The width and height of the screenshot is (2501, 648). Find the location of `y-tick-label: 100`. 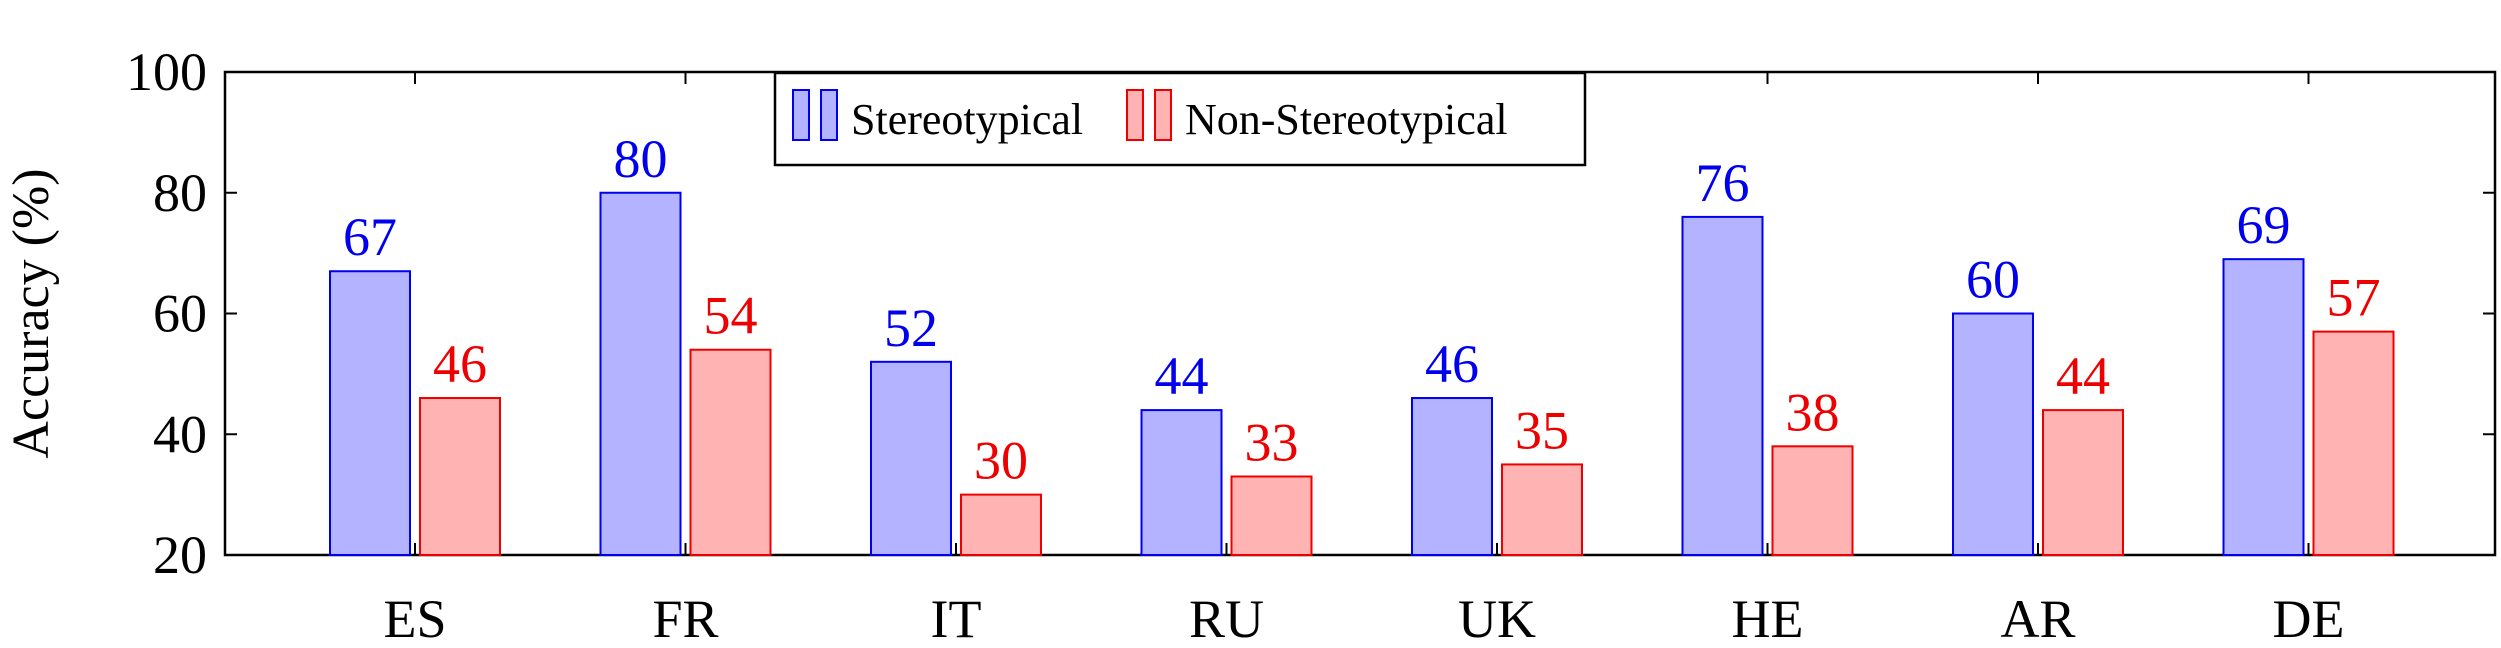

y-tick-label: 100 is located at coordinates (166, 72).